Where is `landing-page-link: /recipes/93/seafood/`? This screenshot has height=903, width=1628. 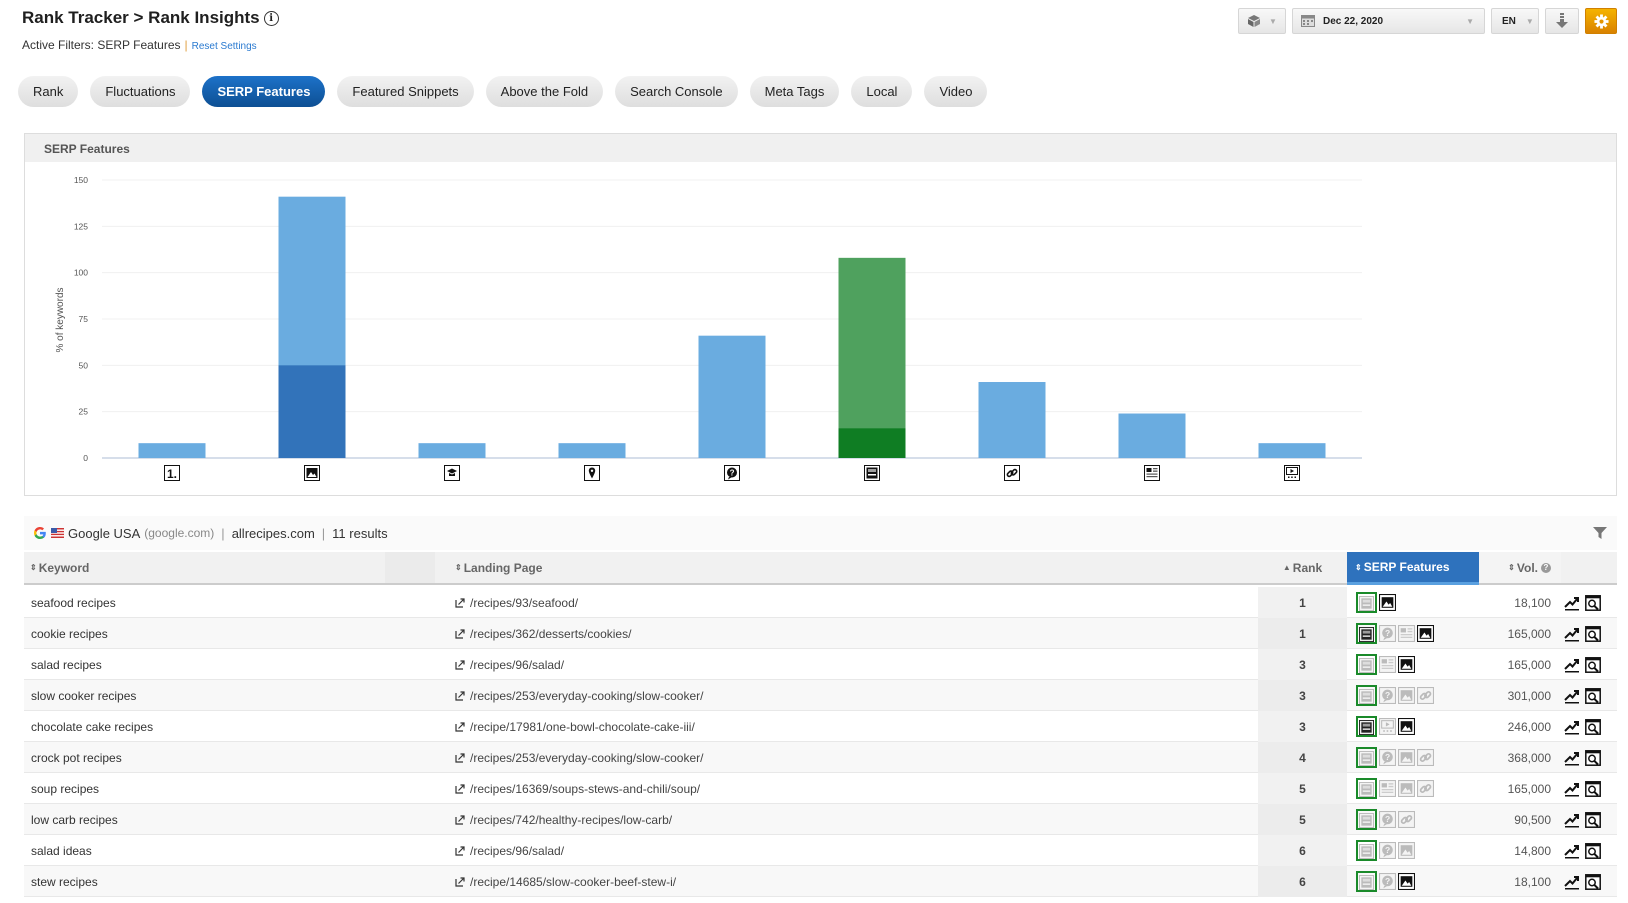 landing-page-link: /recipes/93/seafood/ is located at coordinates (524, 602).